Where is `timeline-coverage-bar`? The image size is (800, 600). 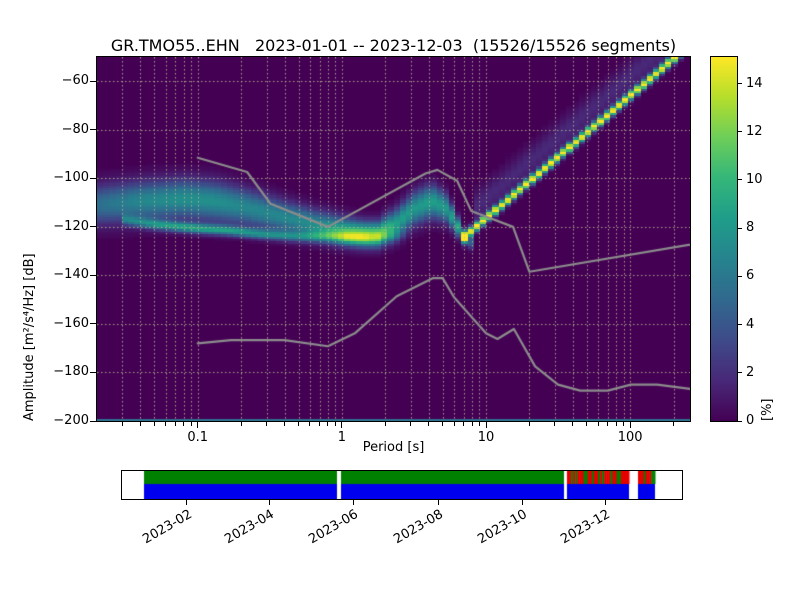 timeline-coverage-bar is located at coordinates (402, 485).